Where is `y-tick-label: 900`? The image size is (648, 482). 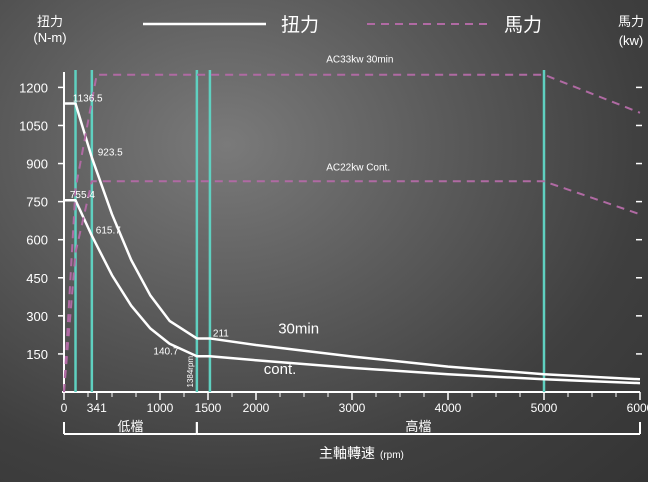
y-tick-label: 900 is located at coordinates (37, 164).